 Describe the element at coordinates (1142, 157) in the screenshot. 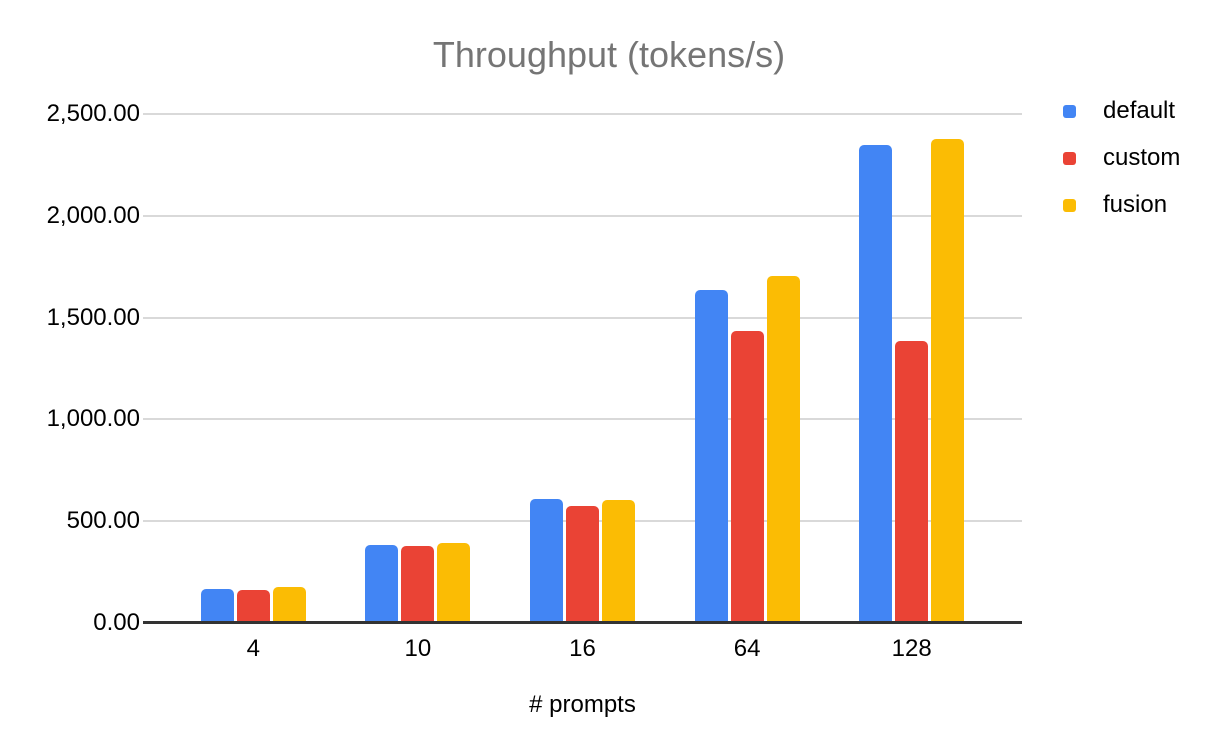

I see `legend-label-custom: custom` at that location.